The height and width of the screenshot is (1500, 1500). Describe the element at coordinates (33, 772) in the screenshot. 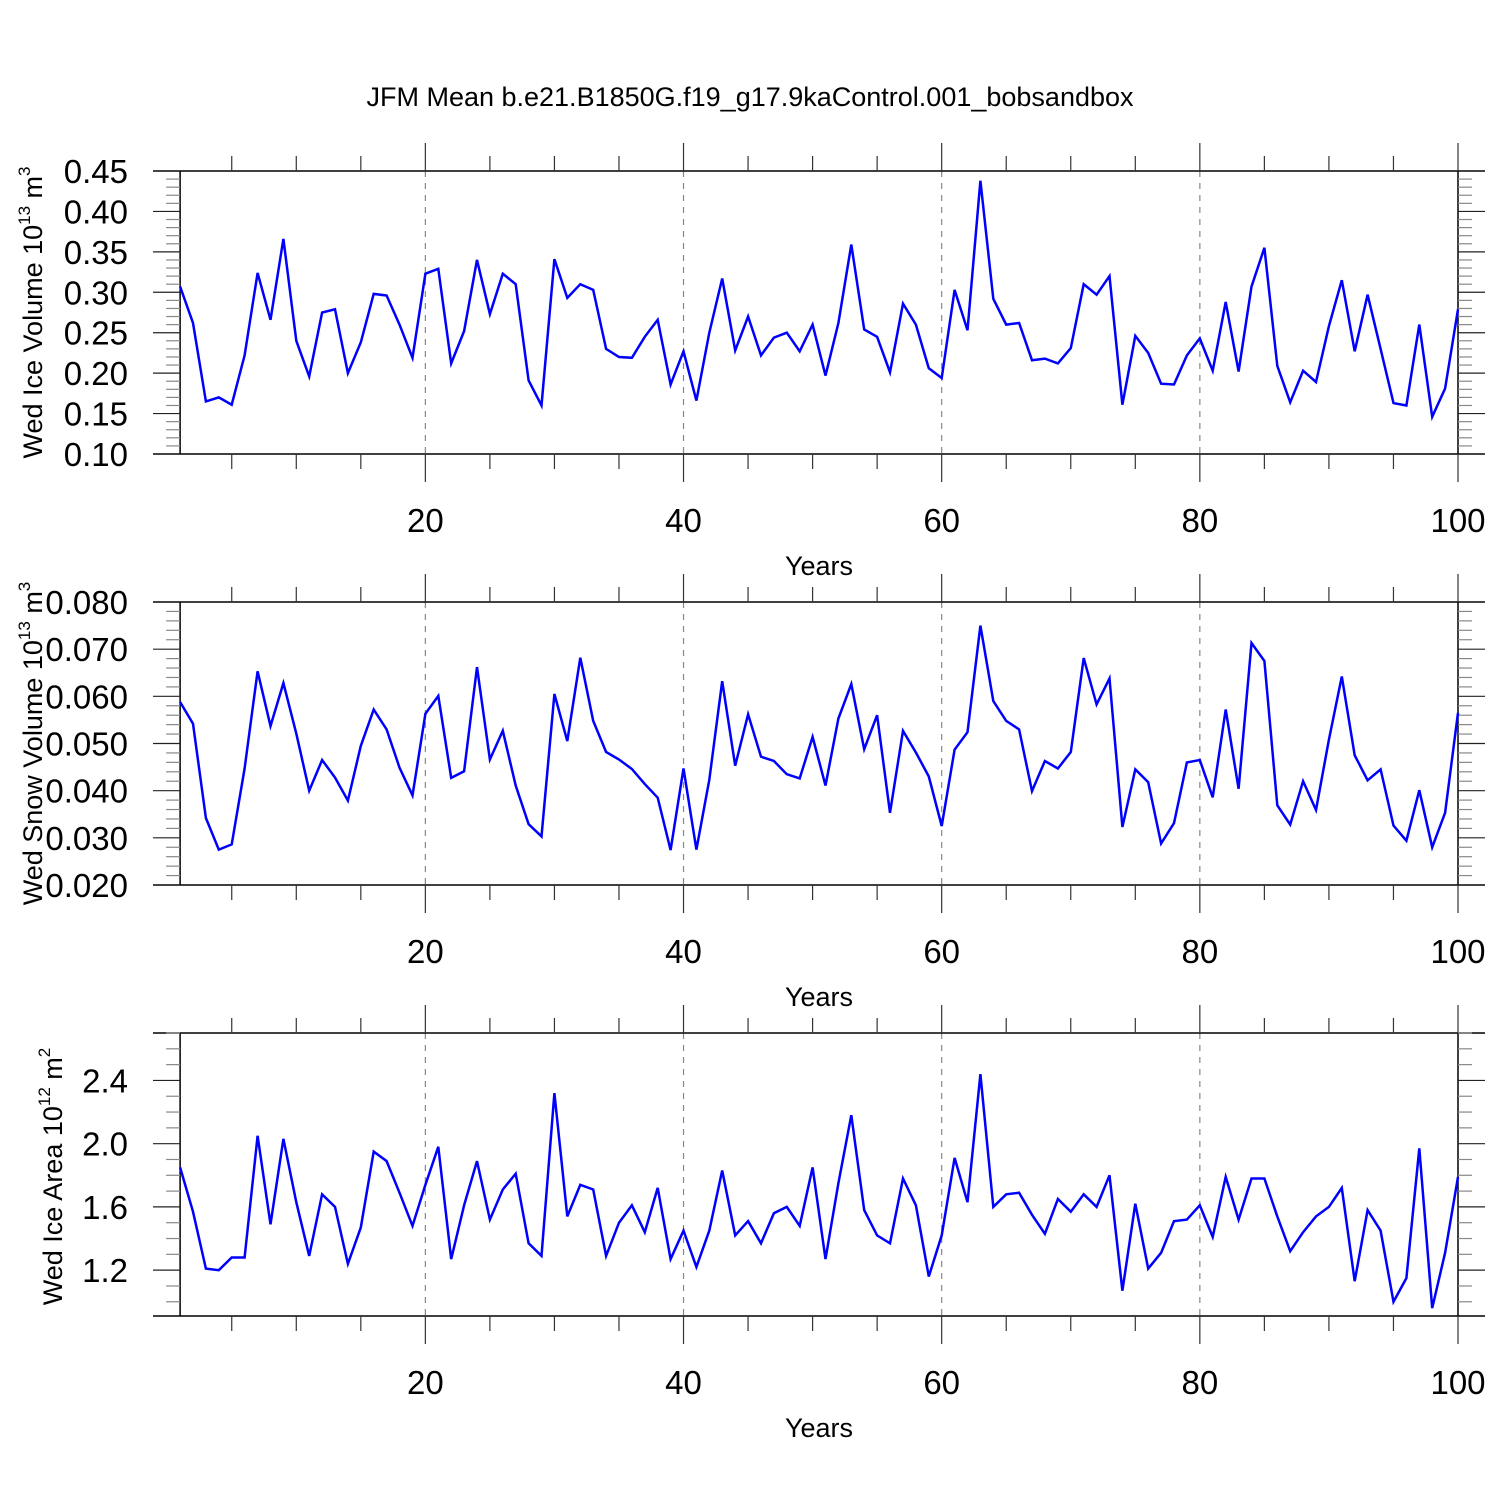

I see `y-axis-label-part: Wed Snow Volume 10` at that location.